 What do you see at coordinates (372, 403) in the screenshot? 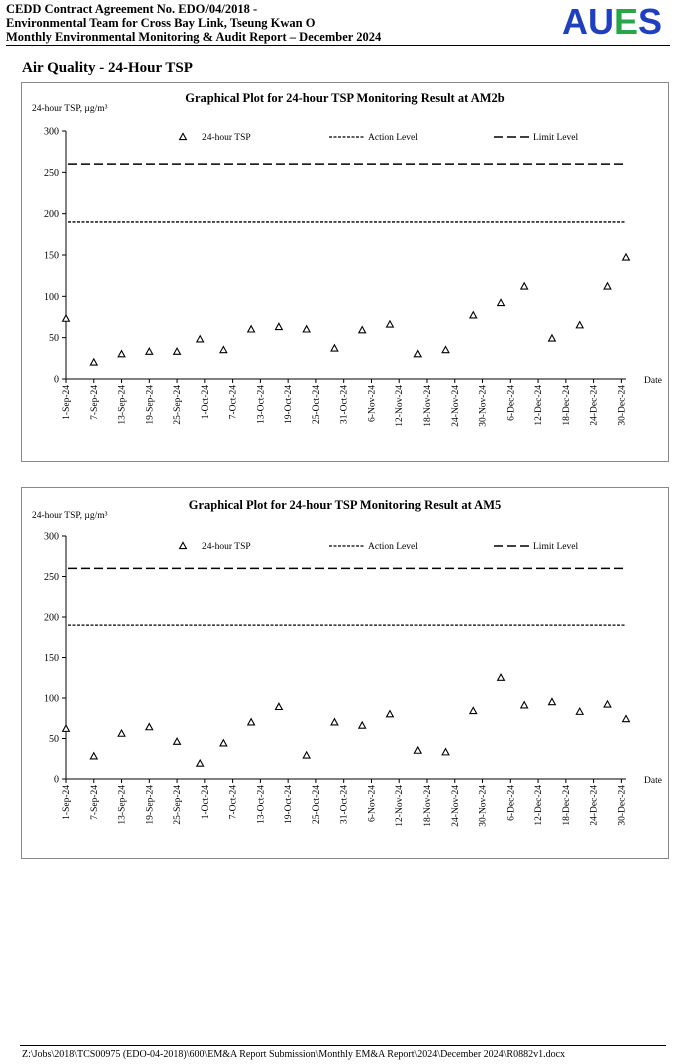
I see `x-tick-label: 6-Nov-24` at bounding box center [372, 403].